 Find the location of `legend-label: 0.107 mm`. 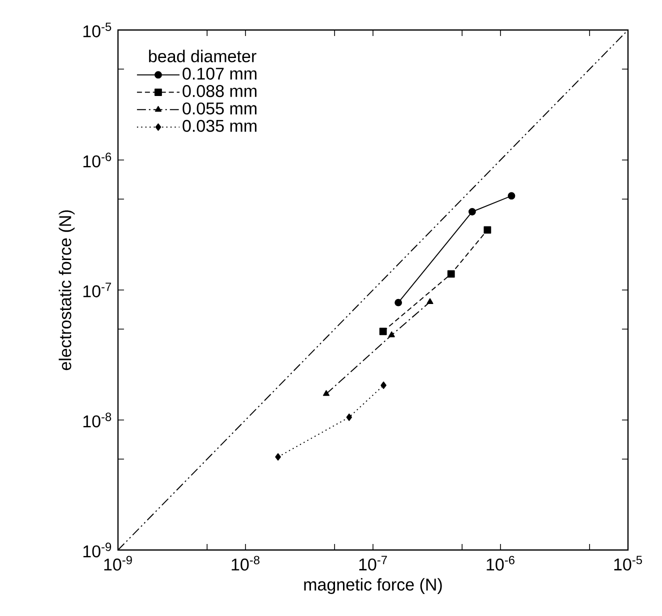

legend-label: 0.107 mm is located at coordinates (219, 74).